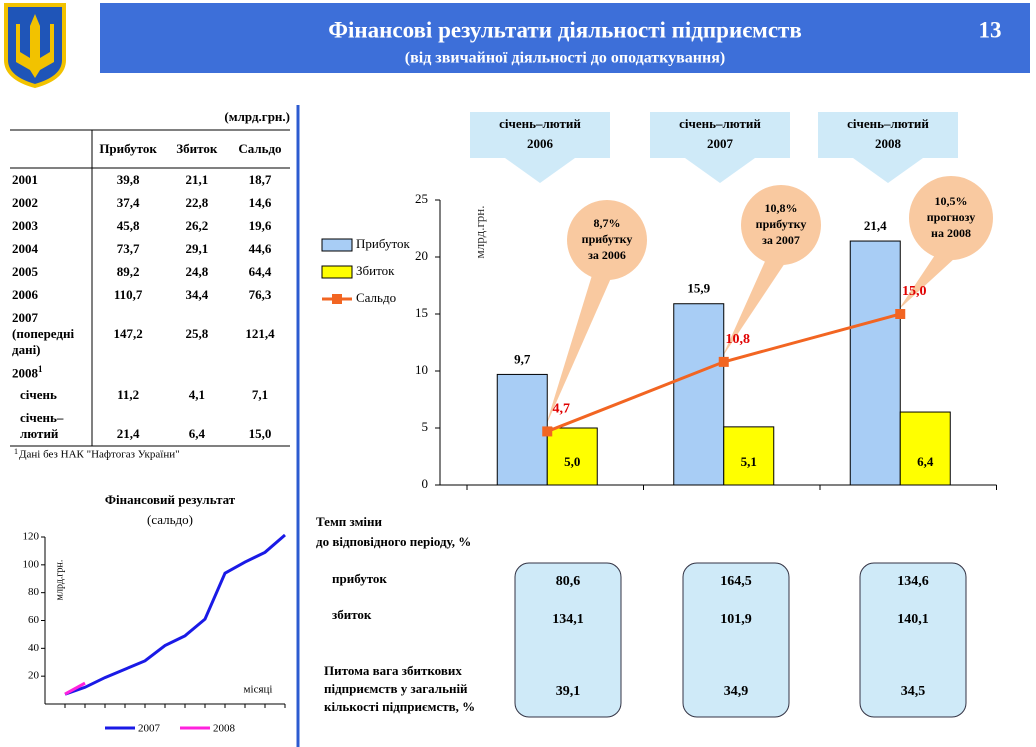 The image size is (1036, 747). What do you see at coordinates (35, 46) in the screenshot?
I see `trident` at bounding box center [35, 46].